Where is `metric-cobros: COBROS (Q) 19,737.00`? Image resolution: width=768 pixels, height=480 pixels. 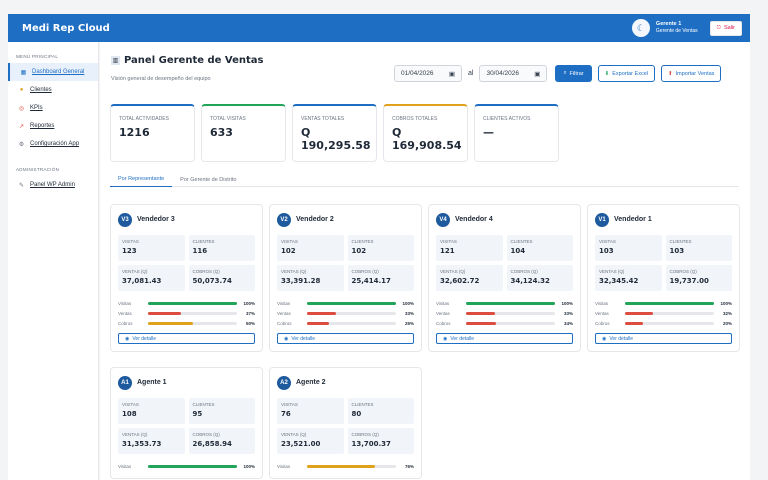 metric-cobros: COBROS (Q) 19,737.00 is located at coordinates (698, 278).